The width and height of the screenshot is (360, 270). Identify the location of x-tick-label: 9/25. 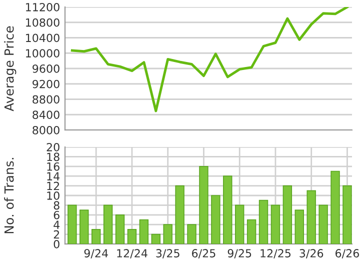
(240, 253).